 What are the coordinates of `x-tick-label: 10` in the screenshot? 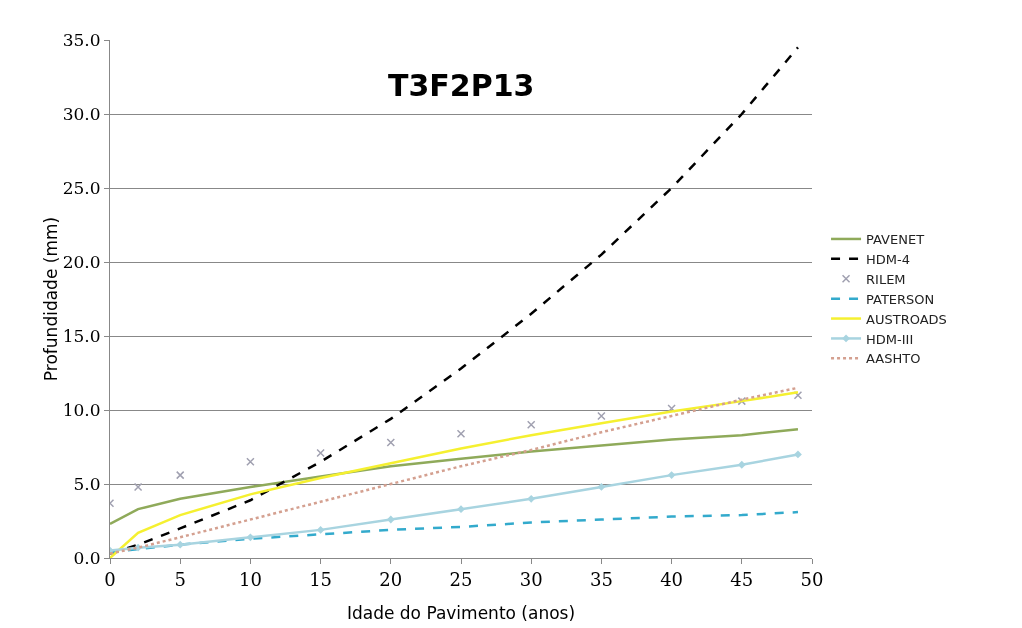 It's located at (250, 579).